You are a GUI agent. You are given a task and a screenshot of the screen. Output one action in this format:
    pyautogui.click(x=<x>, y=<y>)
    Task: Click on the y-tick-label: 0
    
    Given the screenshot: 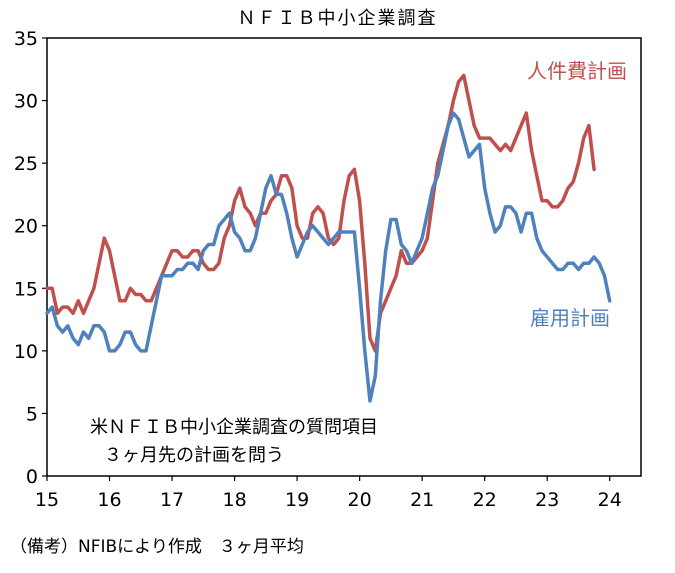 What is the action you would take?
    pyautogui.click(x=32, y=477)
    